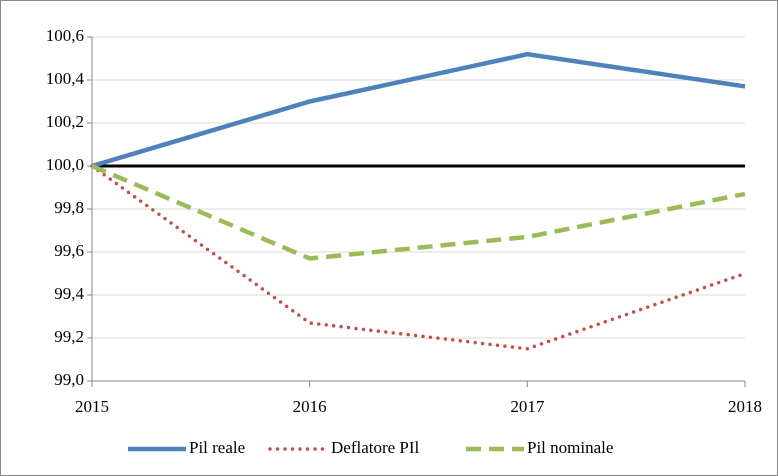  Describe the element at coordinates (570, 447) in the screenshot. I see `legend-label: Pil nominale` at that location.